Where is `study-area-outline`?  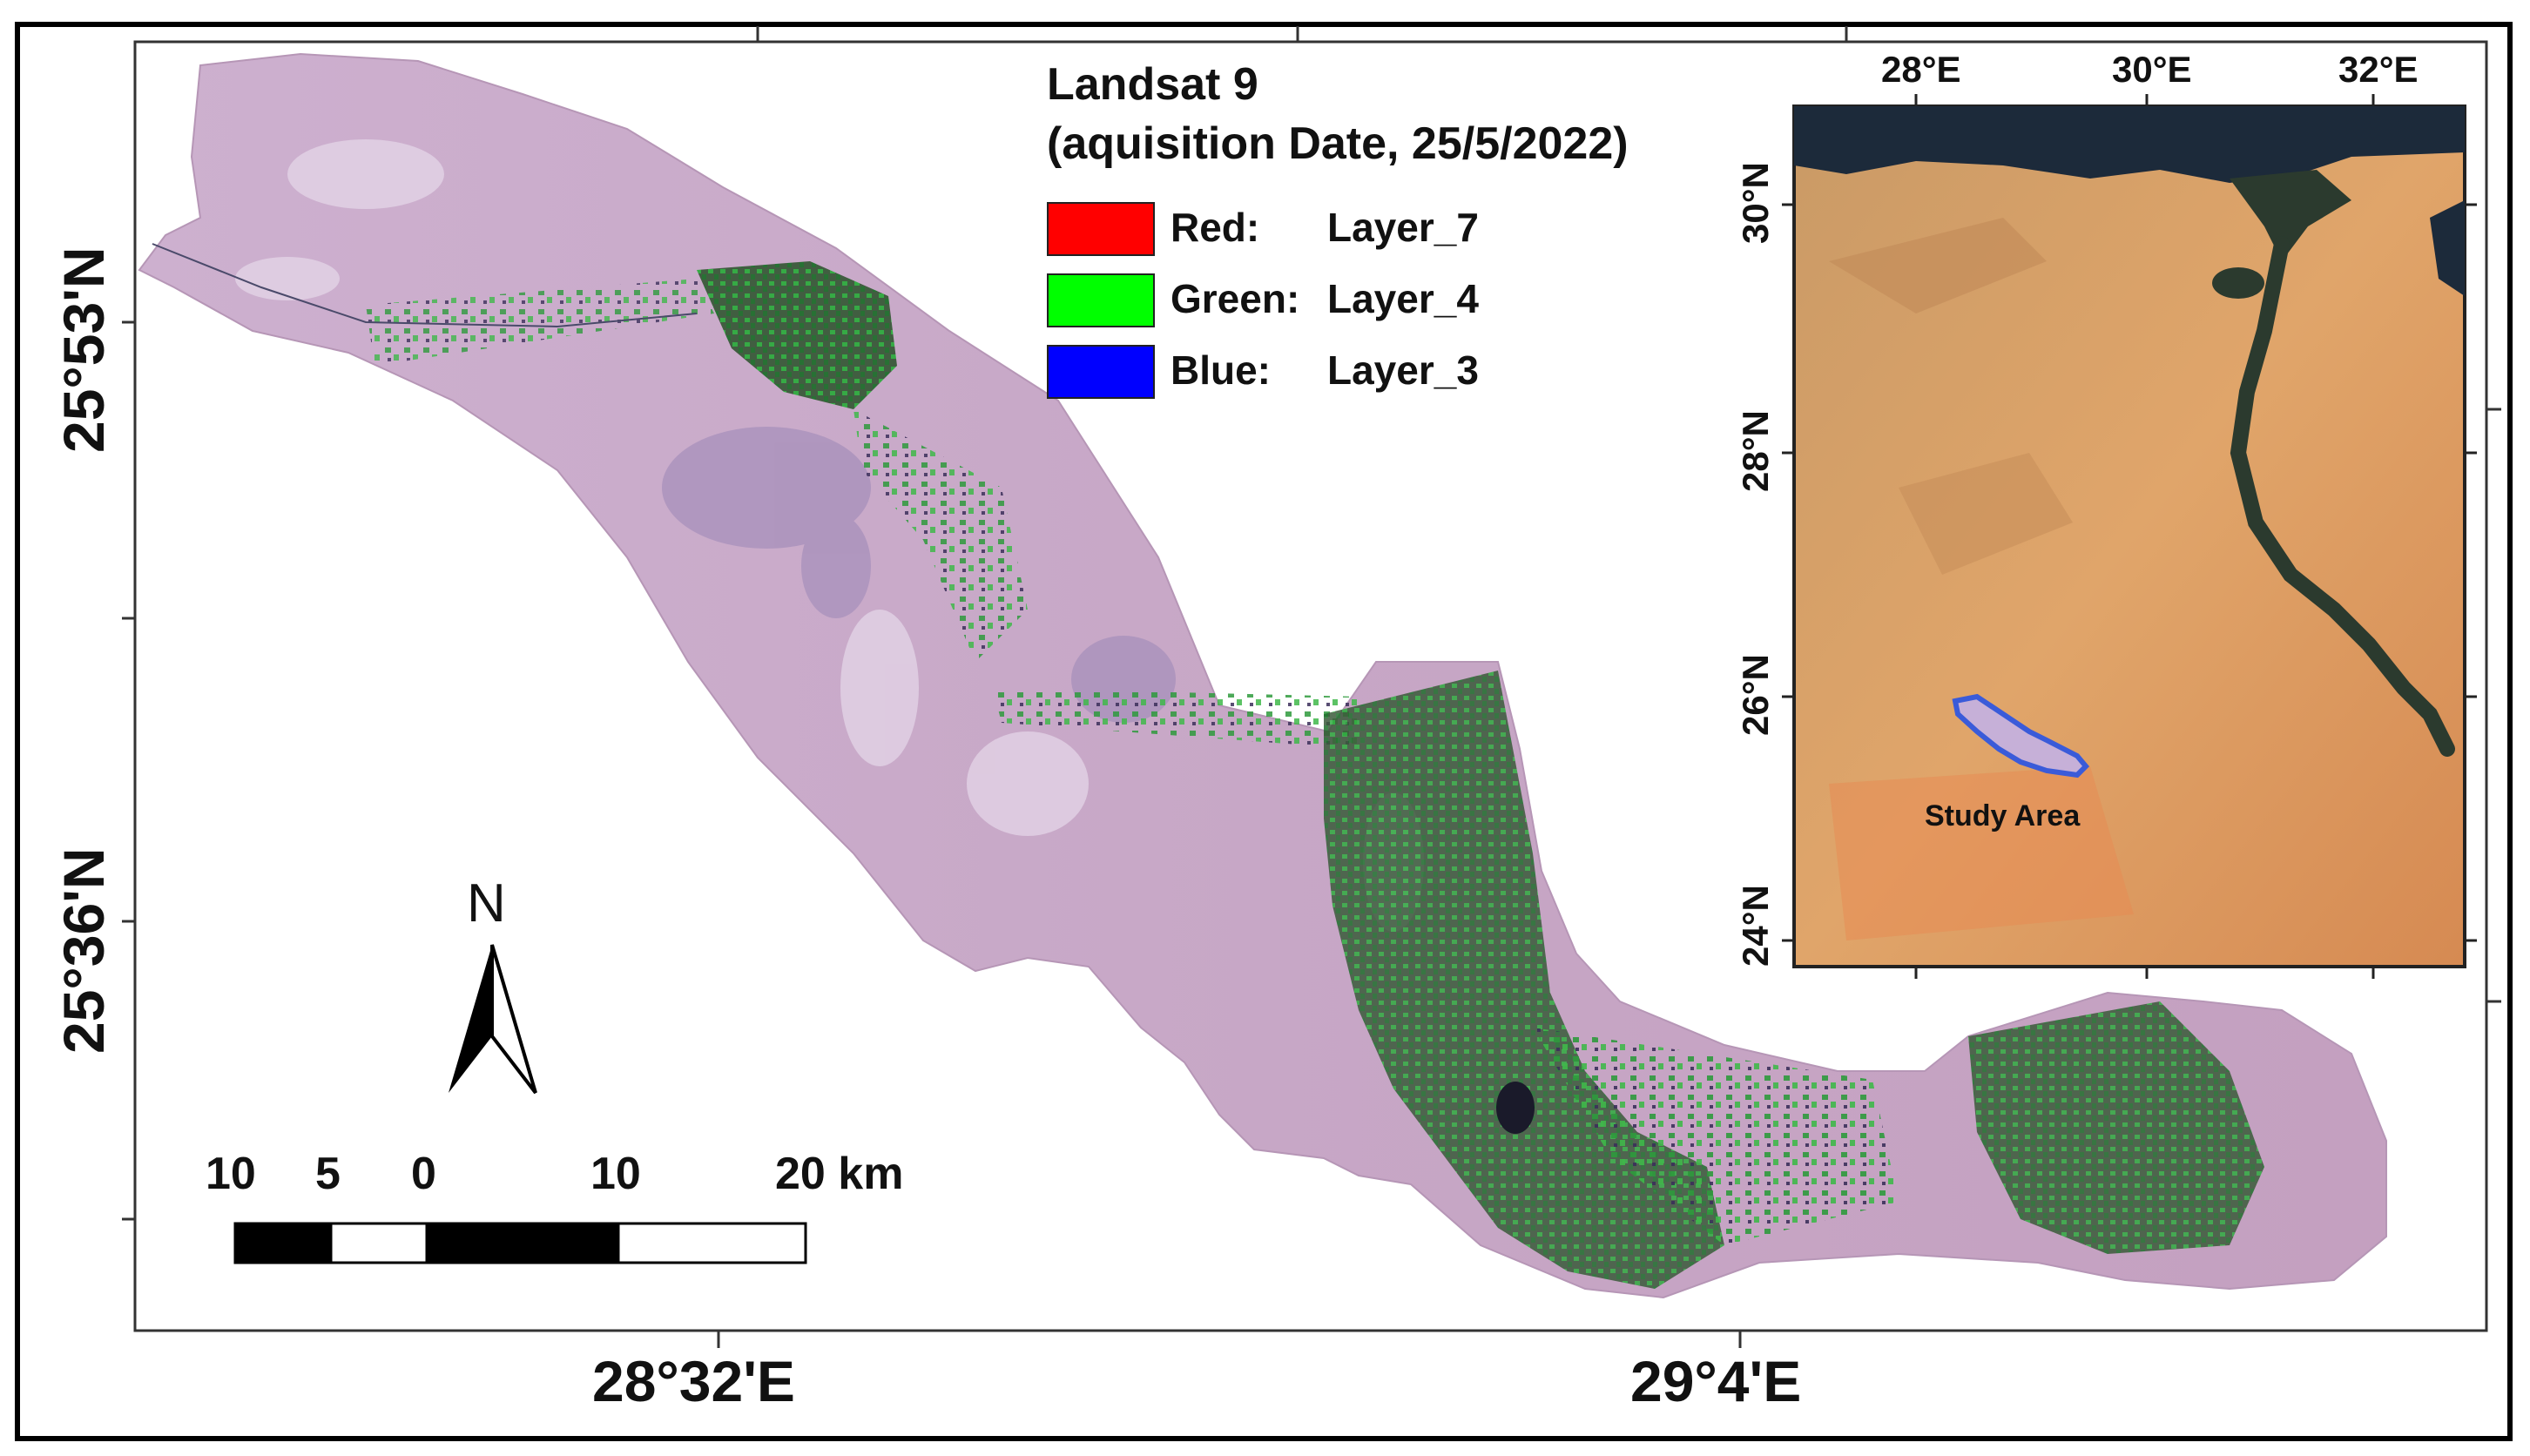 study-area-outline is located at coordinates (2021, 736).